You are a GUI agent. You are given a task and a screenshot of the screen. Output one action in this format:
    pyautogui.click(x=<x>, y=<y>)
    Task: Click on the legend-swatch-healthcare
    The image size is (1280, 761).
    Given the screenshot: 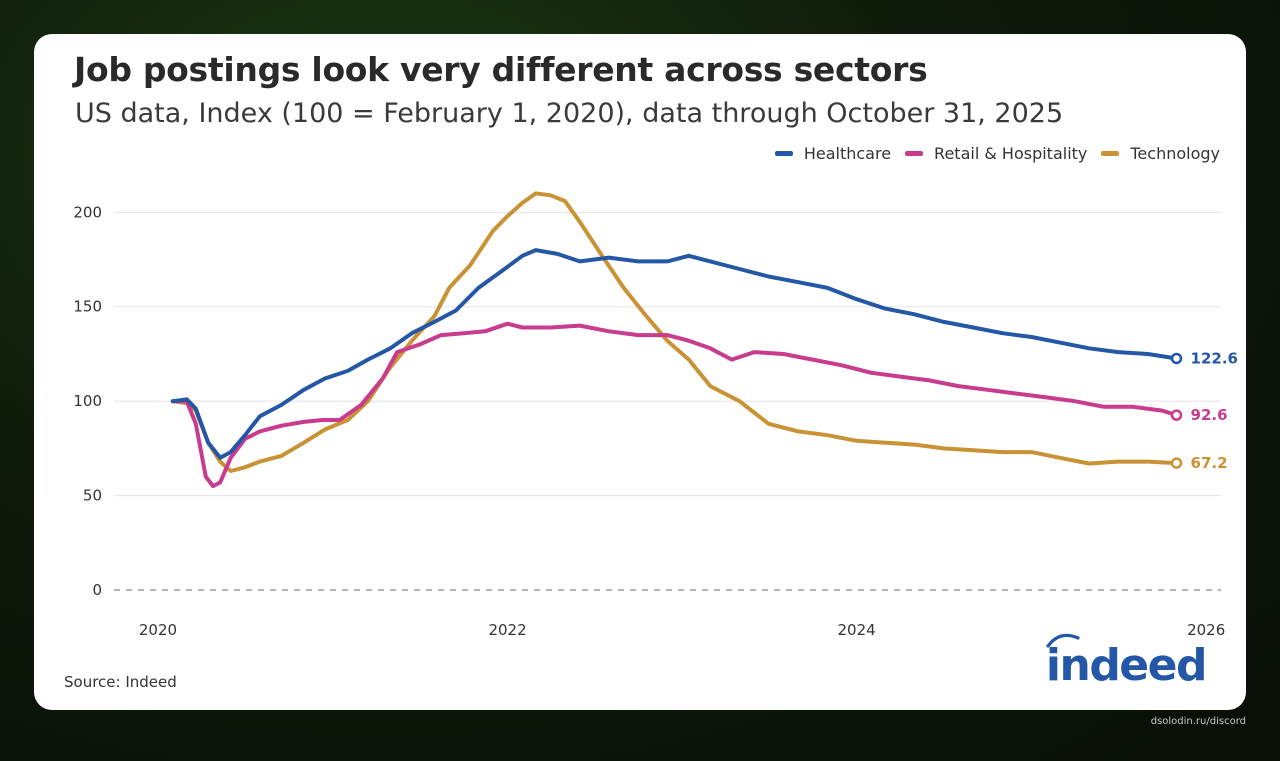 What is the action you would take?
    pyautogui.click(x=783, y=153)
    